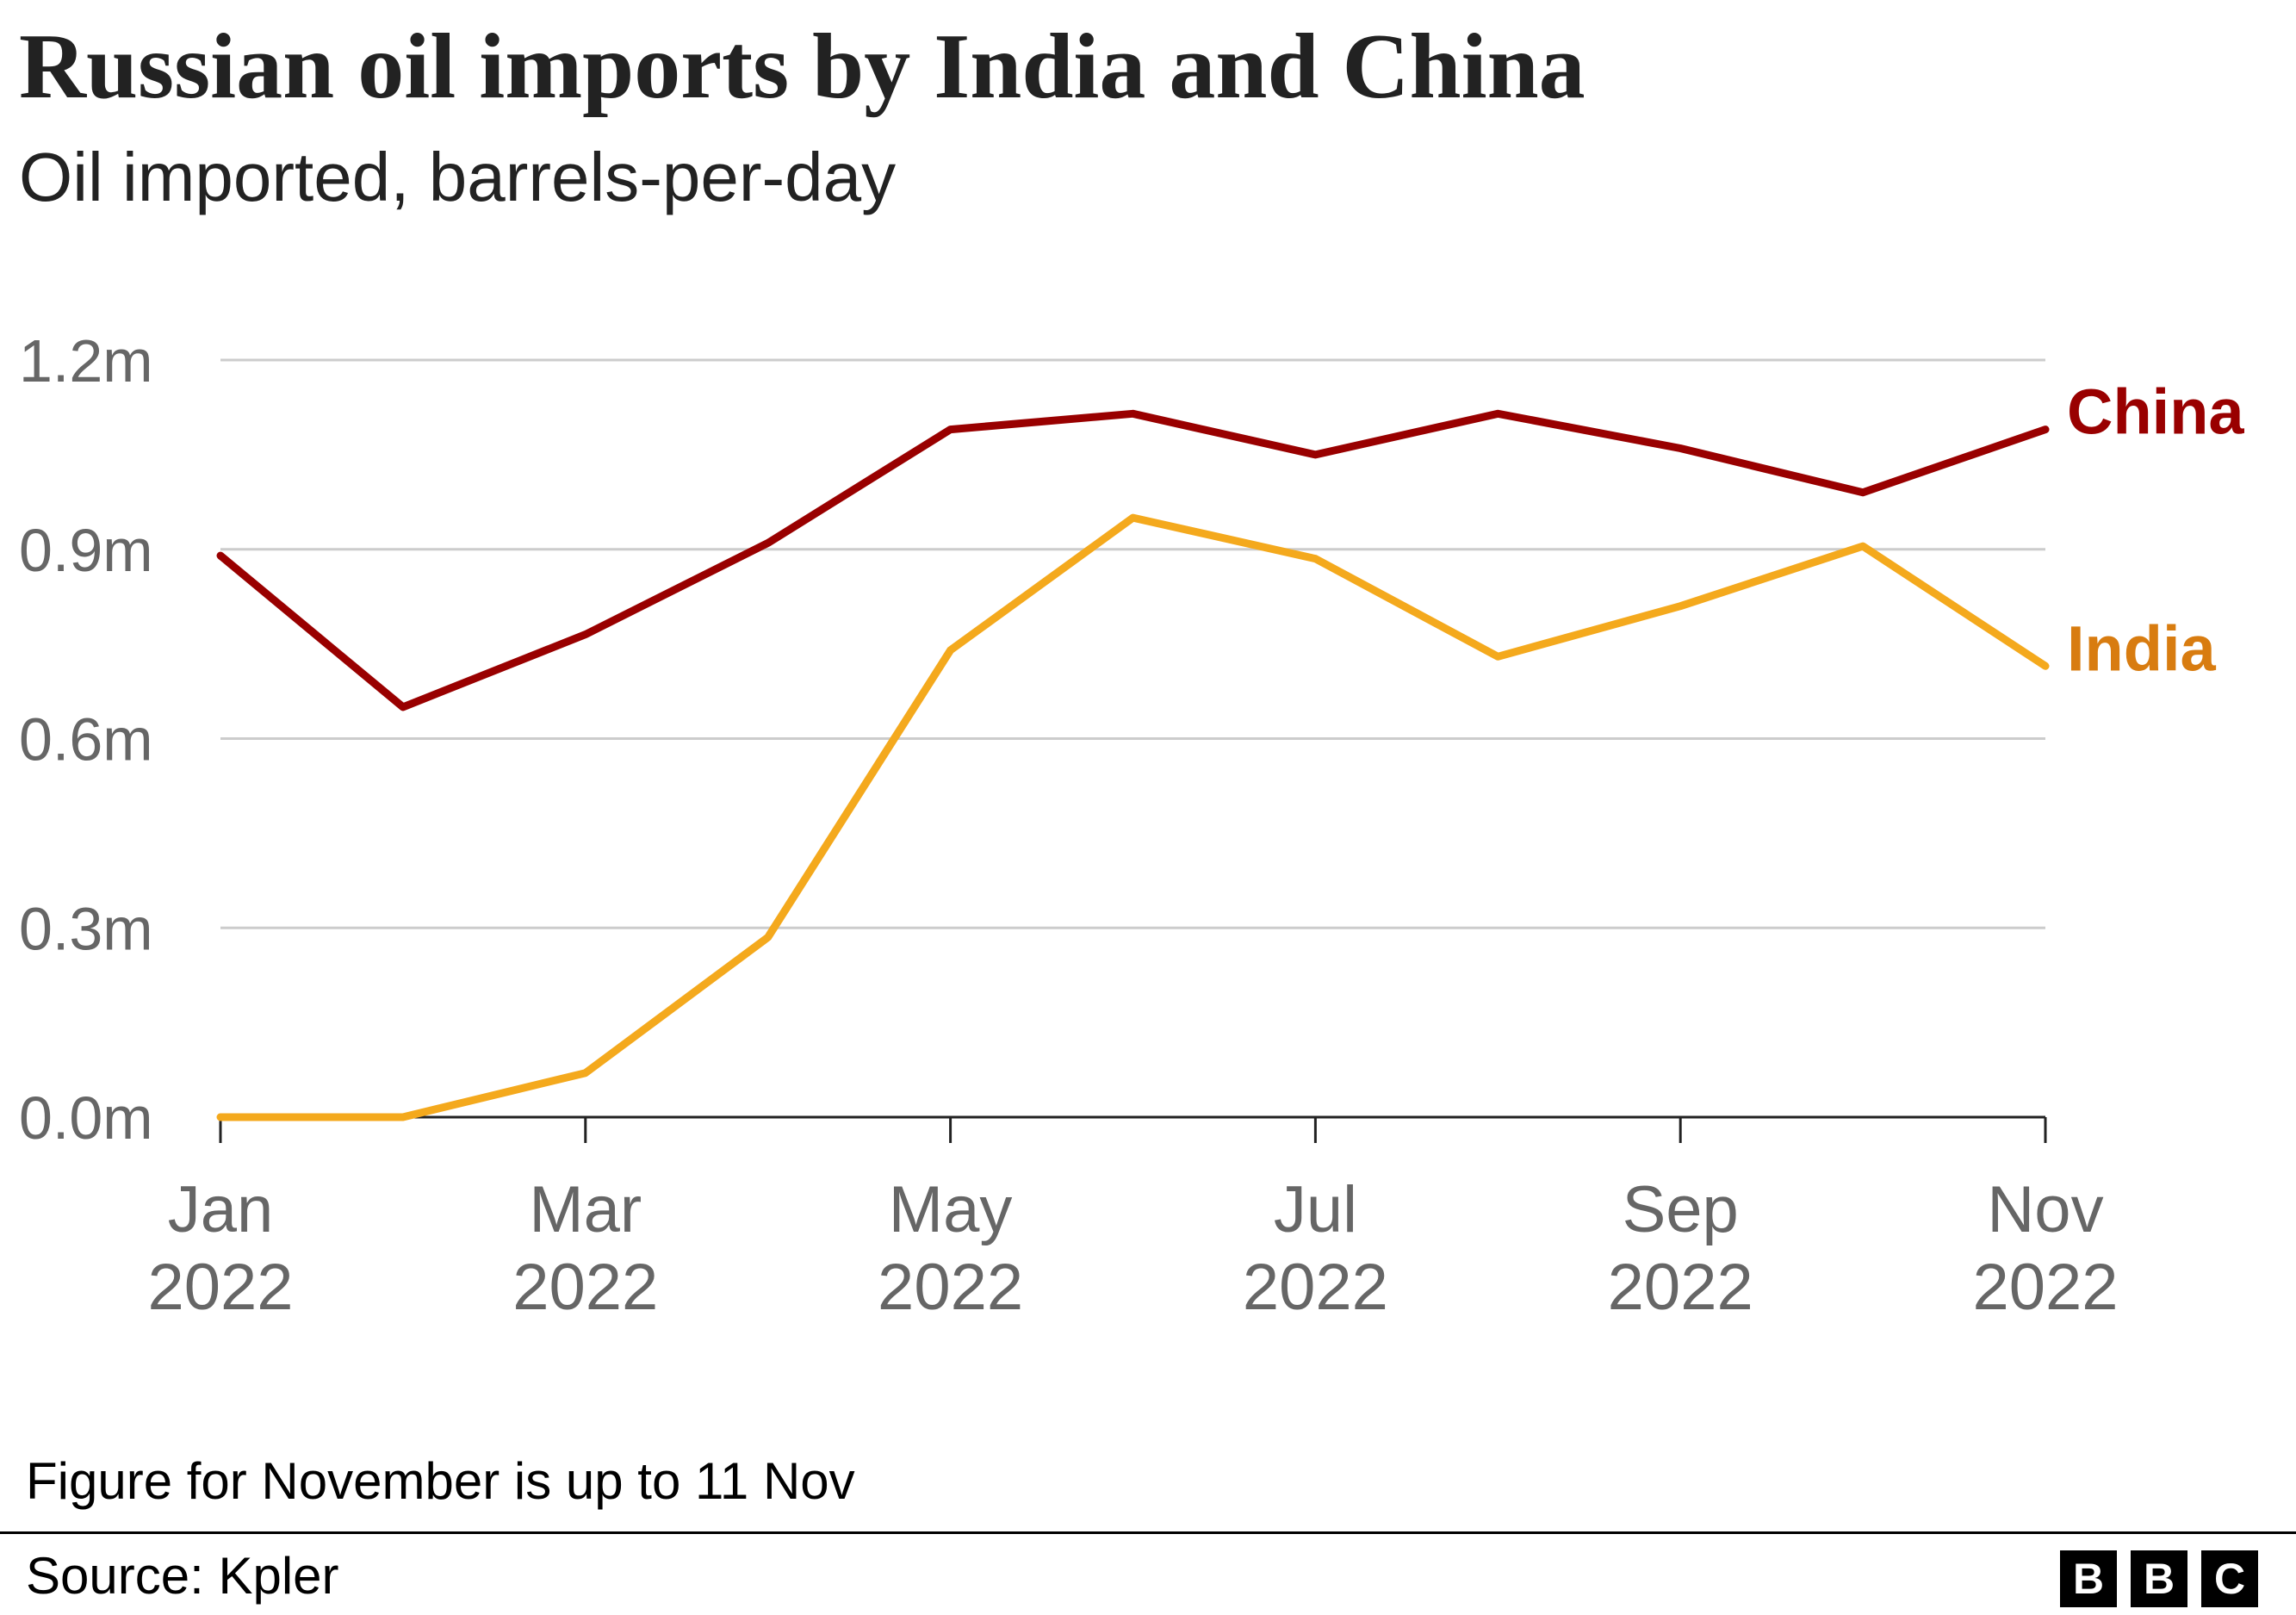 The height and width of the screenshot is (1615, 2296). Describe the element at coordinates (1133, 560) in the screenshot. I see `series-line-china` at that location.